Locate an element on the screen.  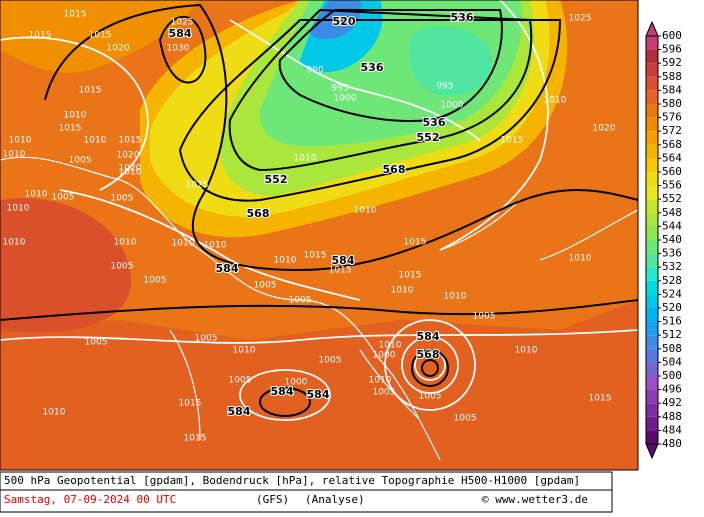
footer-model: (GFS) is located at coordinates (272, 499).